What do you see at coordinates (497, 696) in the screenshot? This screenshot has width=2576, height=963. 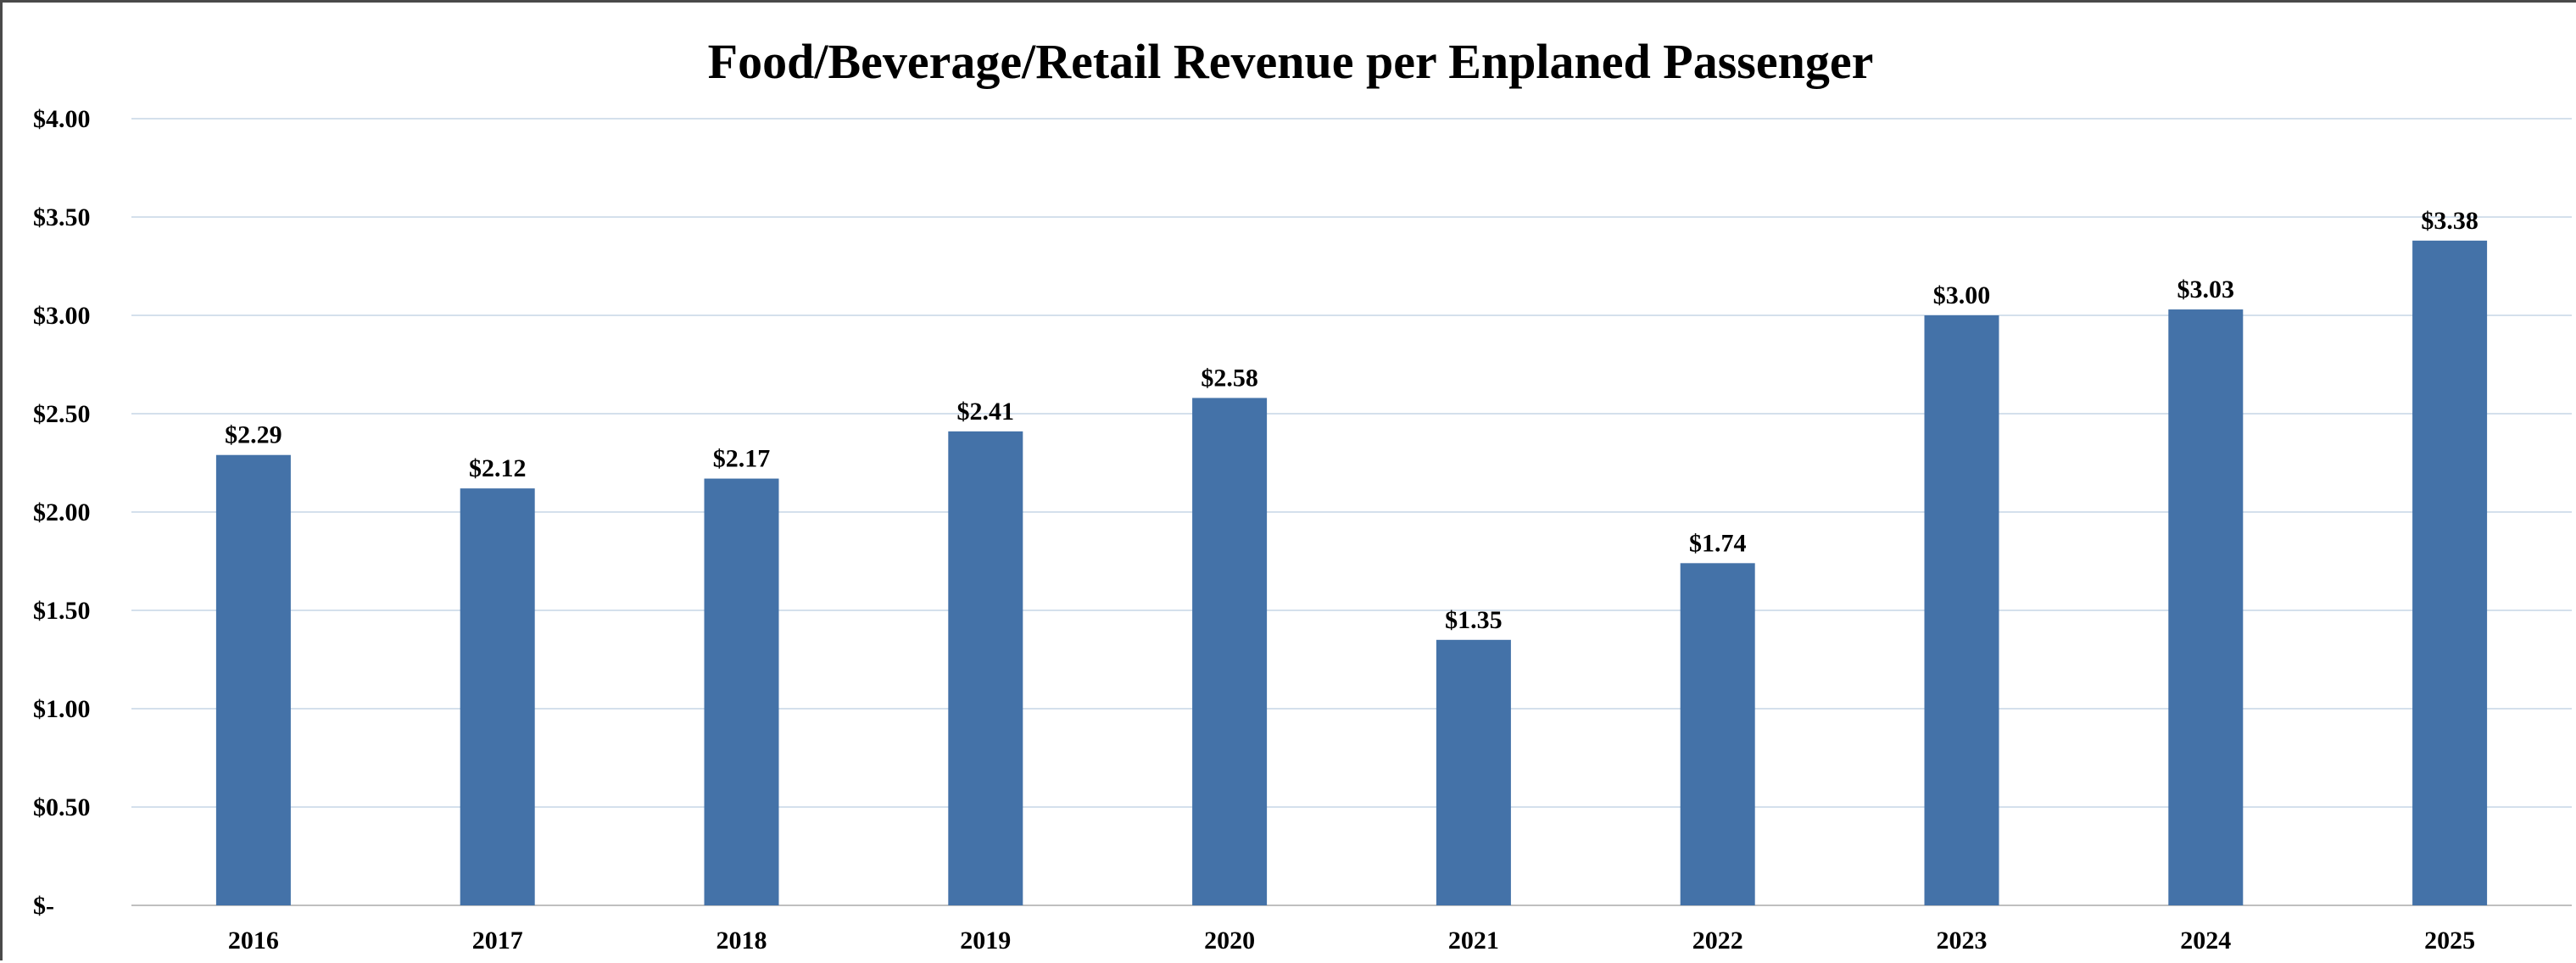 I see `bar-2017` at bounding box center [497, 696].